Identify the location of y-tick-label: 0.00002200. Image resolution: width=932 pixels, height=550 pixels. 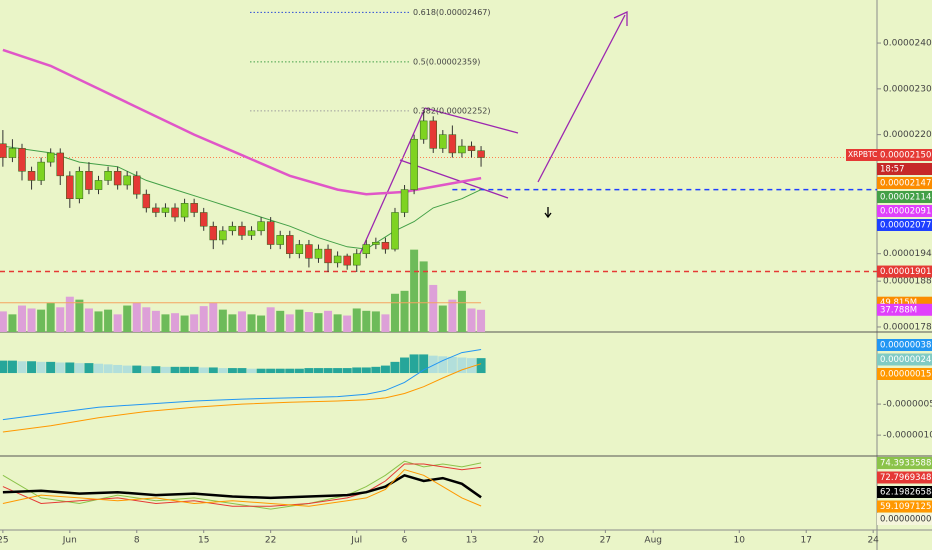
(907, 135).